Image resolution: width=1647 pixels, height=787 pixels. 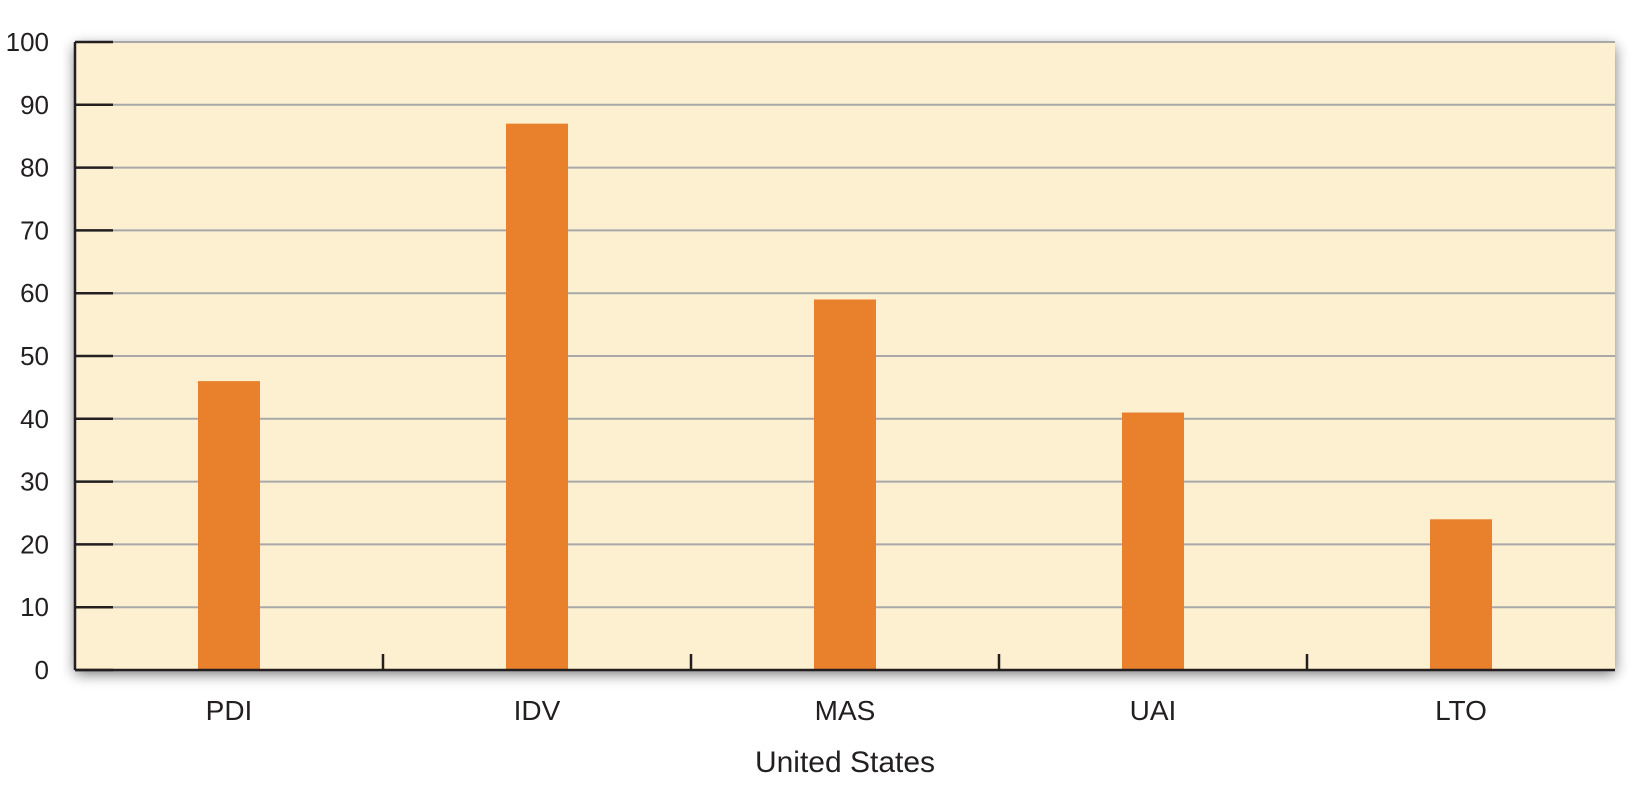 I want to click on bar-uai, so click(x=1153, y=541).